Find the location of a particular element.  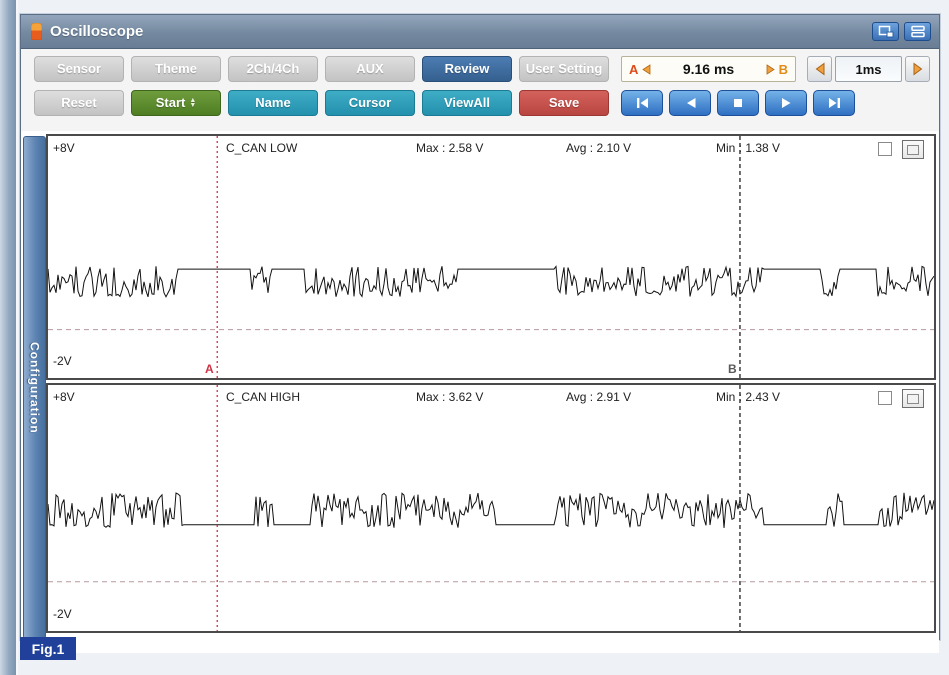

titlebar: Oscilloscope is located at coordinates (480, 32).